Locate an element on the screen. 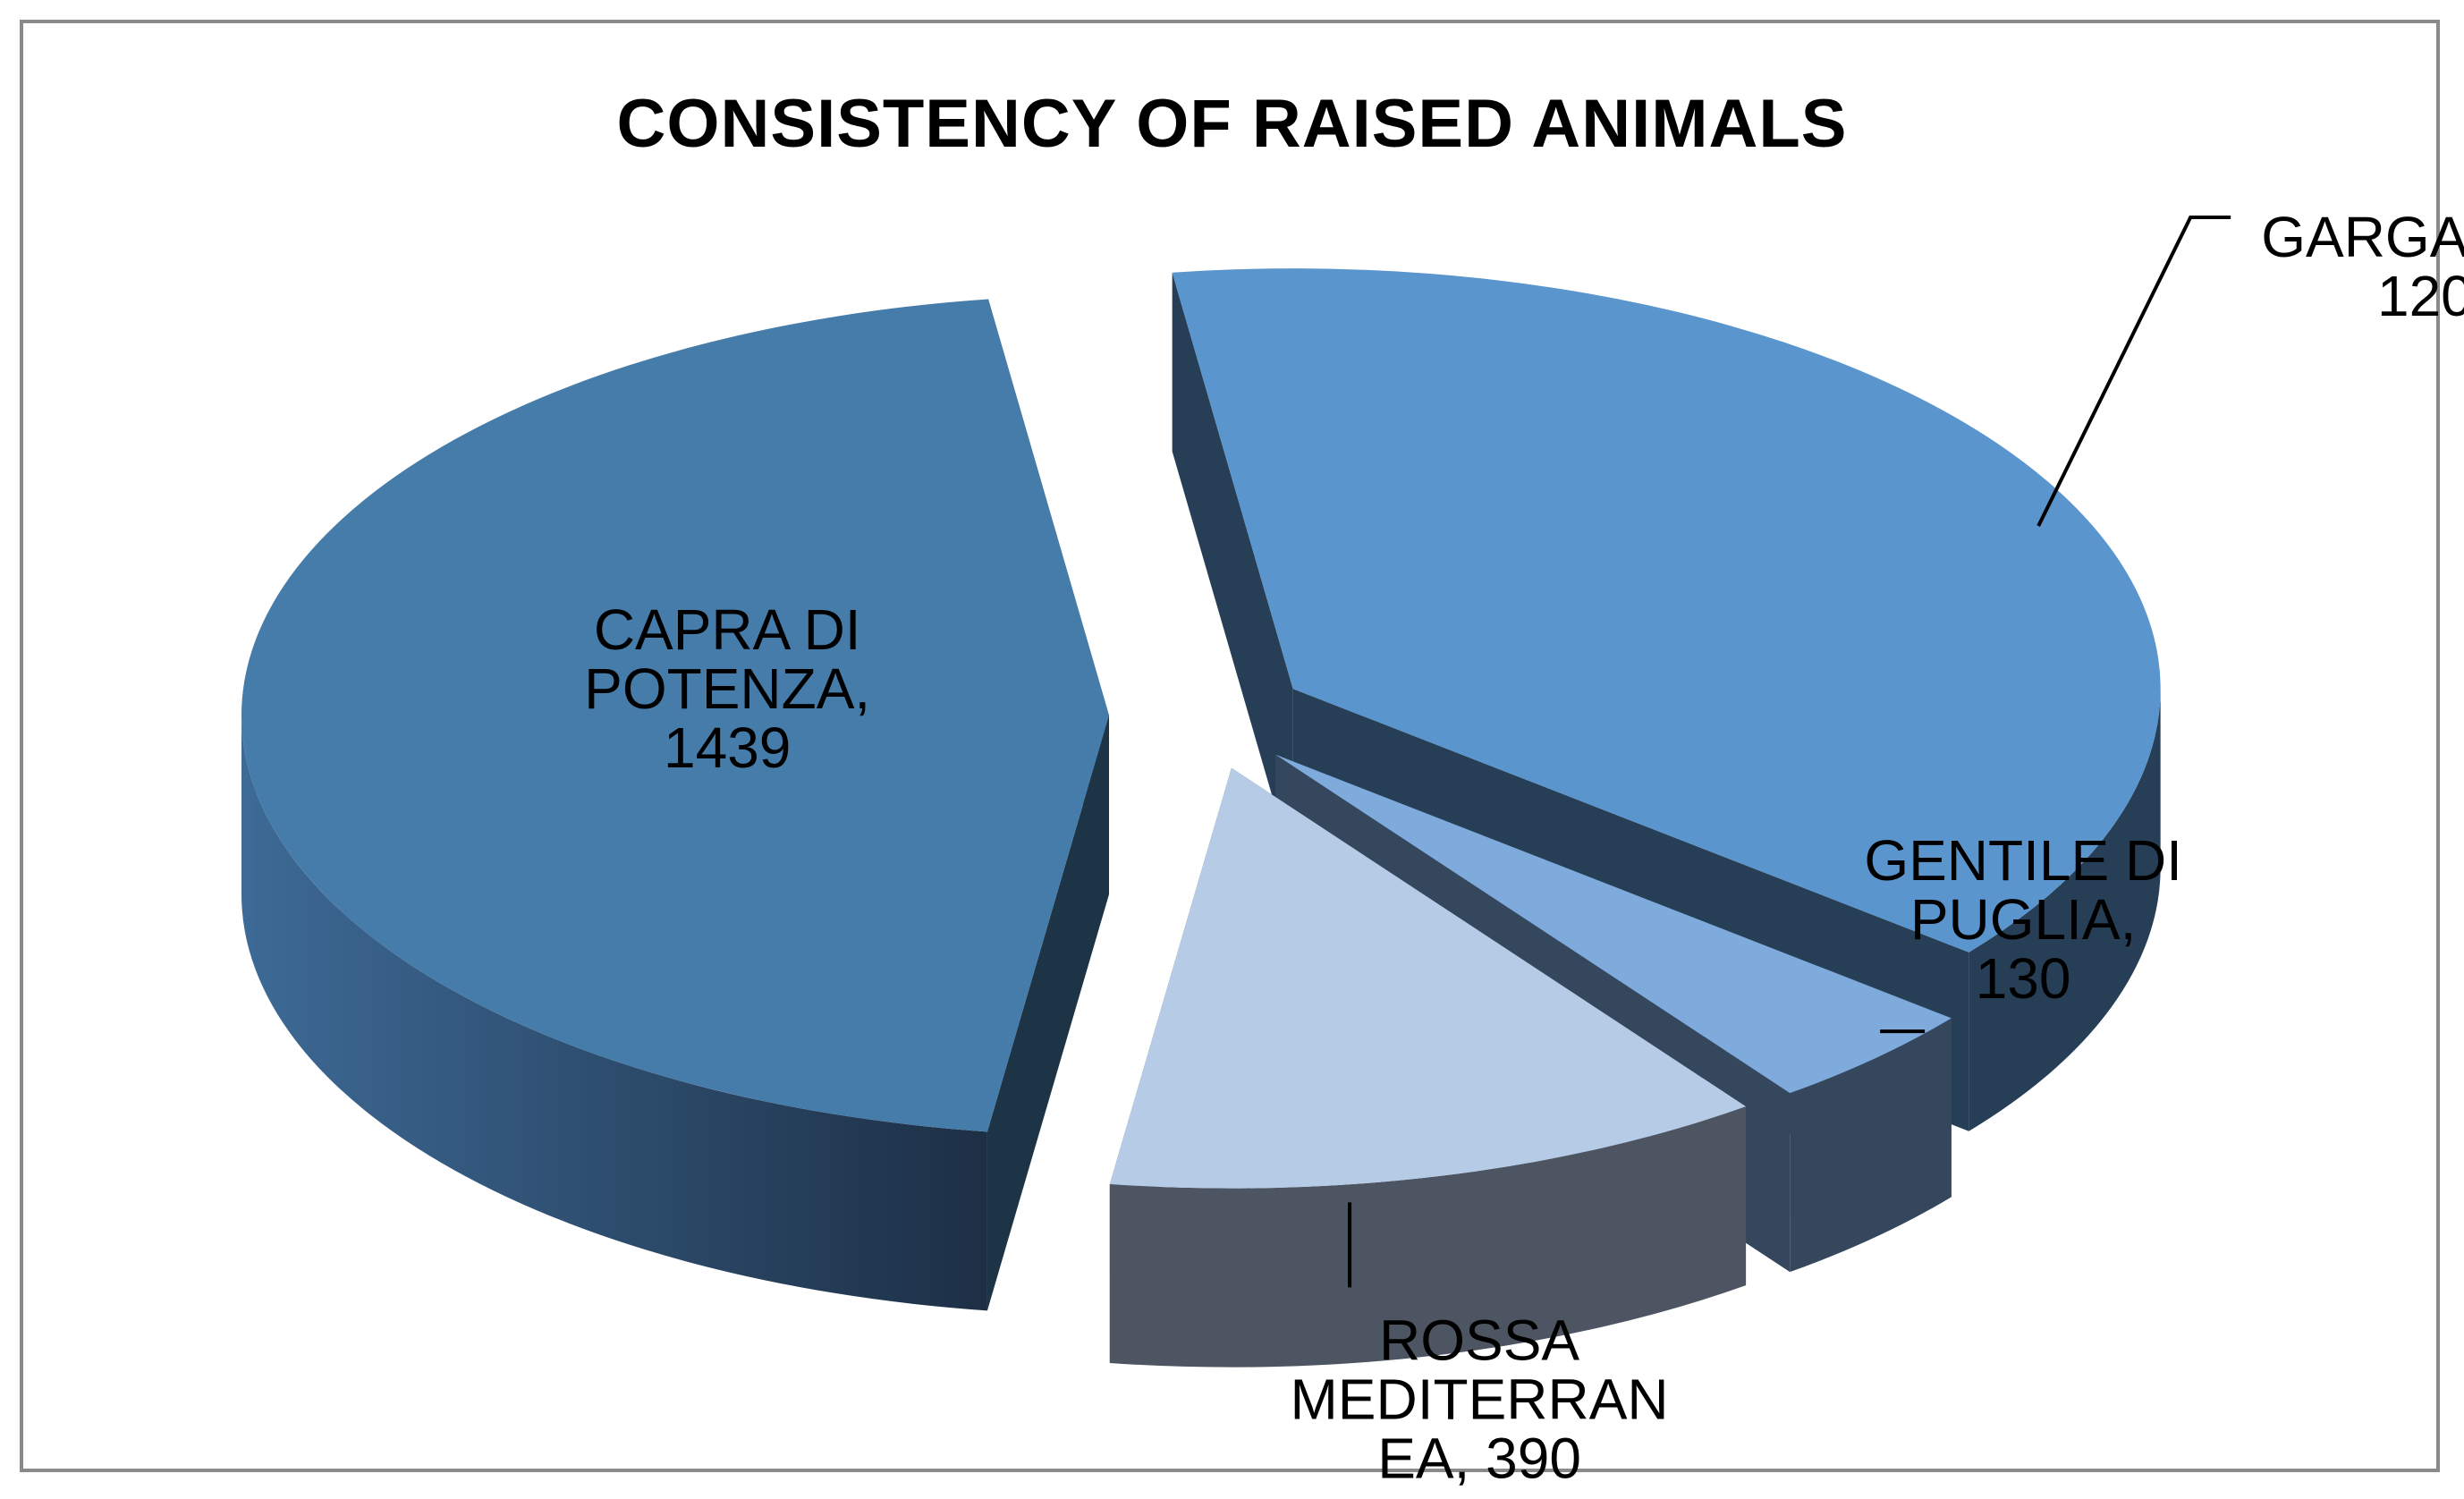 The height and width of the screenshot is (1499, 2464). slice-top-rossa-mediterranea is located at coordinates (1428, 978).